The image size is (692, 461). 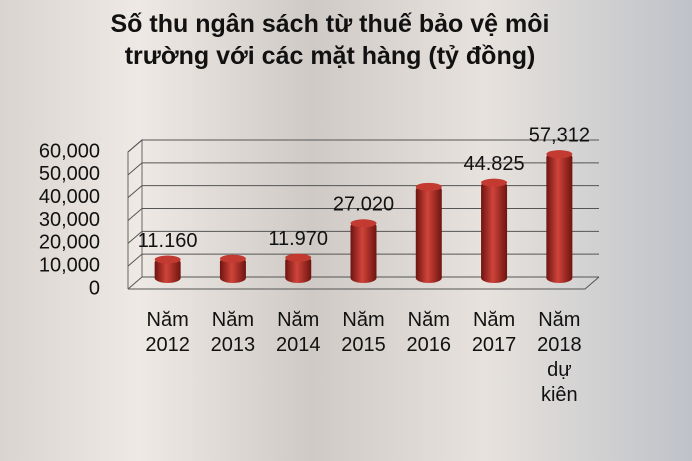 What do you see at coordinates (493, 164) in the screenshot?
I see `value-label: 44.825` at bounding box center [493, 164].